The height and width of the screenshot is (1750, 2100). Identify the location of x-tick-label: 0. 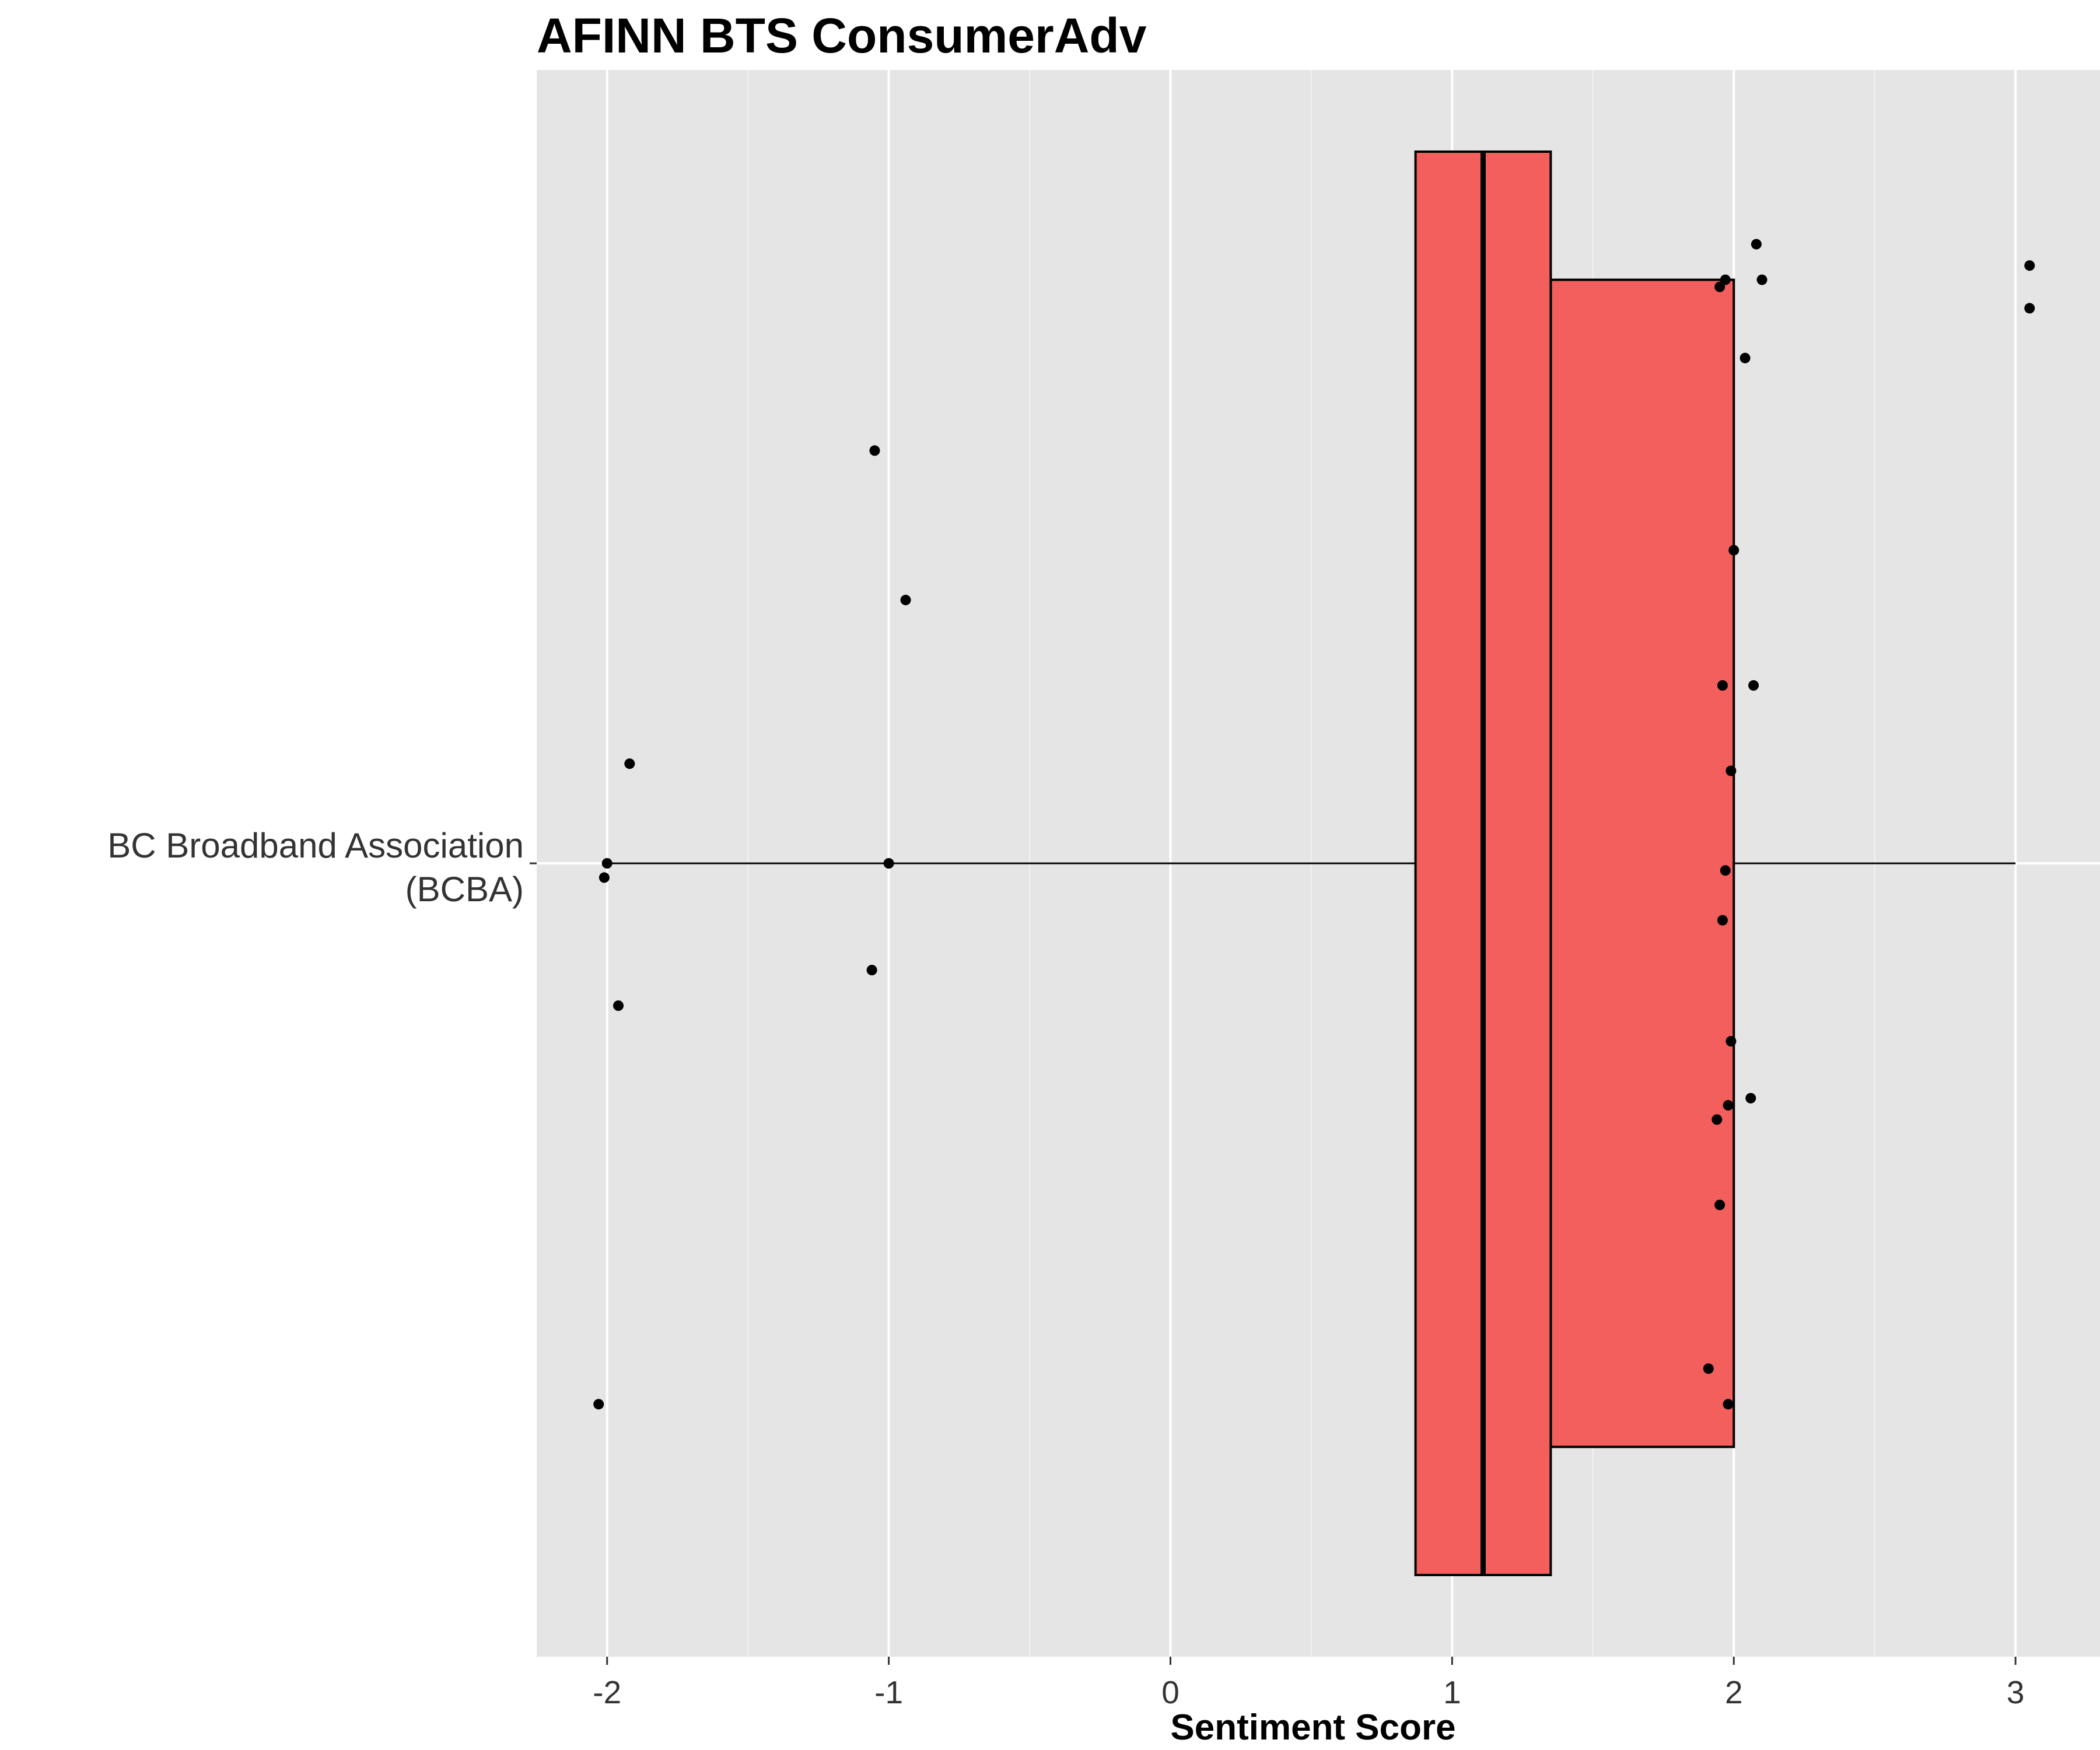
(1170, 1692).